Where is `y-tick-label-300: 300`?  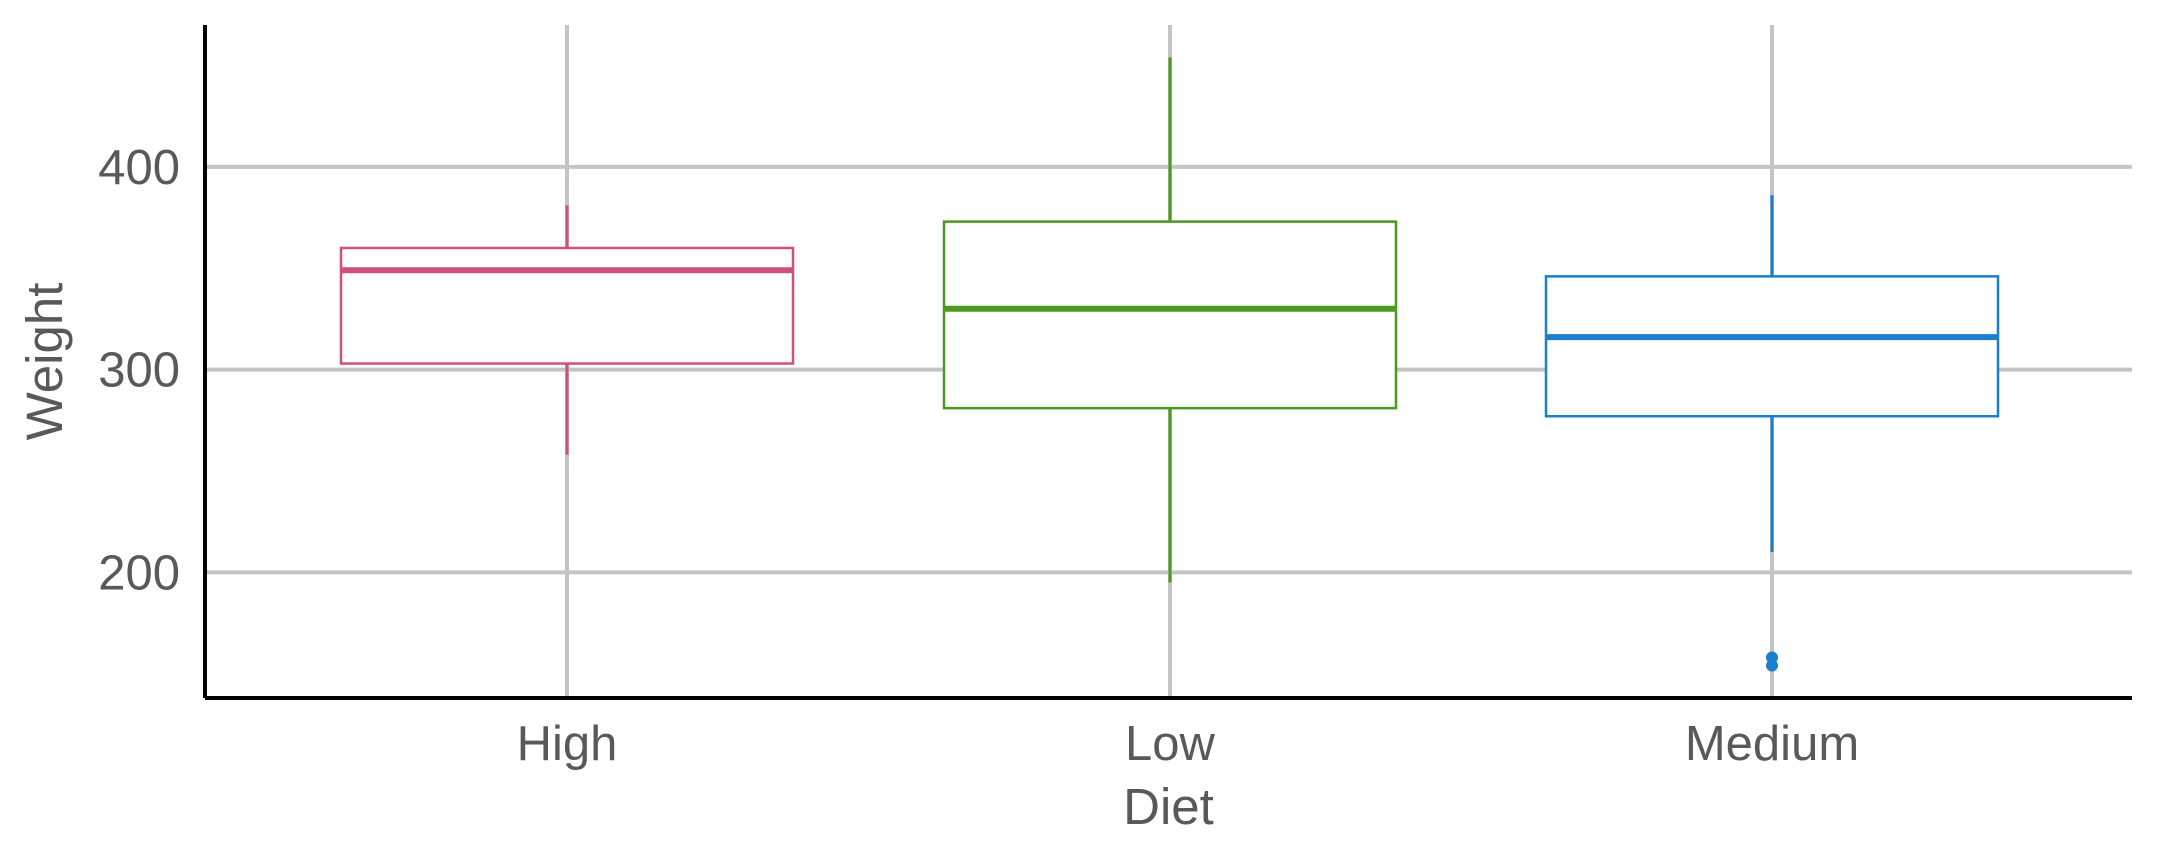
y-tick-label-300: 300 is located at coordinates (139, 371).